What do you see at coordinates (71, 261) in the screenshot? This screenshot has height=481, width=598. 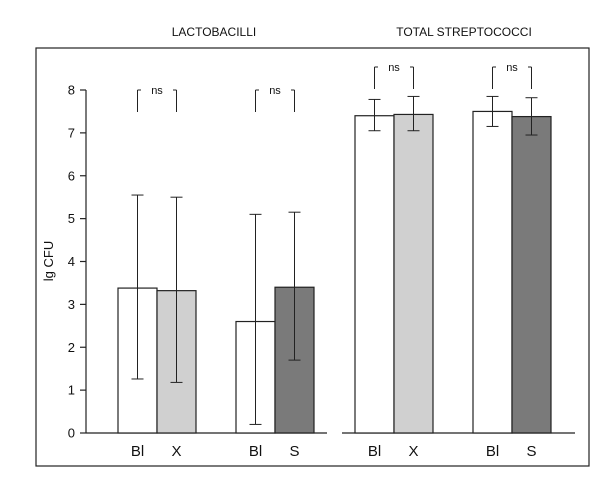 I see `y-tick-label: 4` at bounding box center [71, 261].